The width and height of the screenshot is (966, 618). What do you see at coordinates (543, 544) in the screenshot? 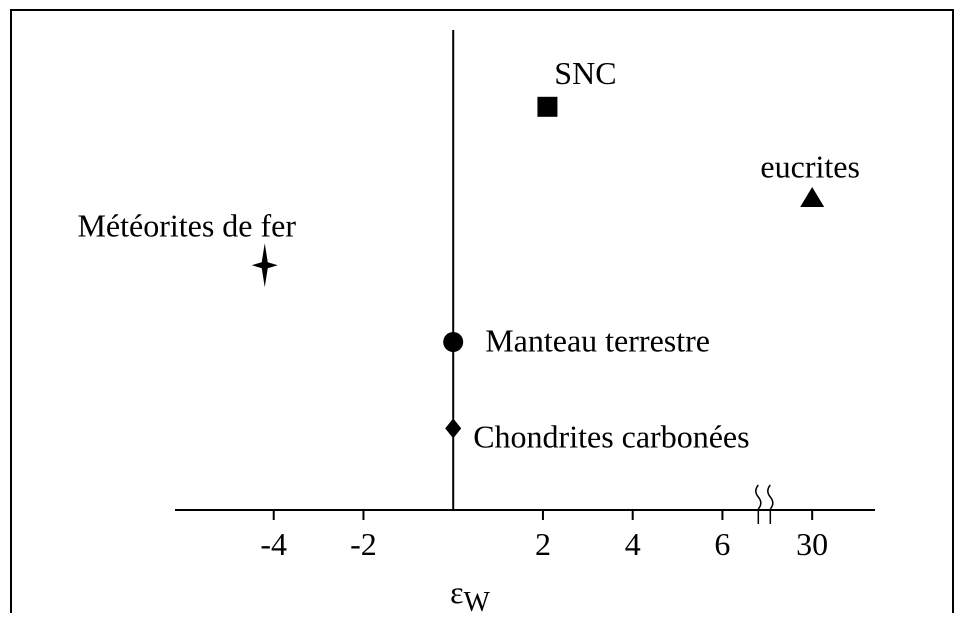
I see `x-tick-label: 2` at bounding box center [543, 544].